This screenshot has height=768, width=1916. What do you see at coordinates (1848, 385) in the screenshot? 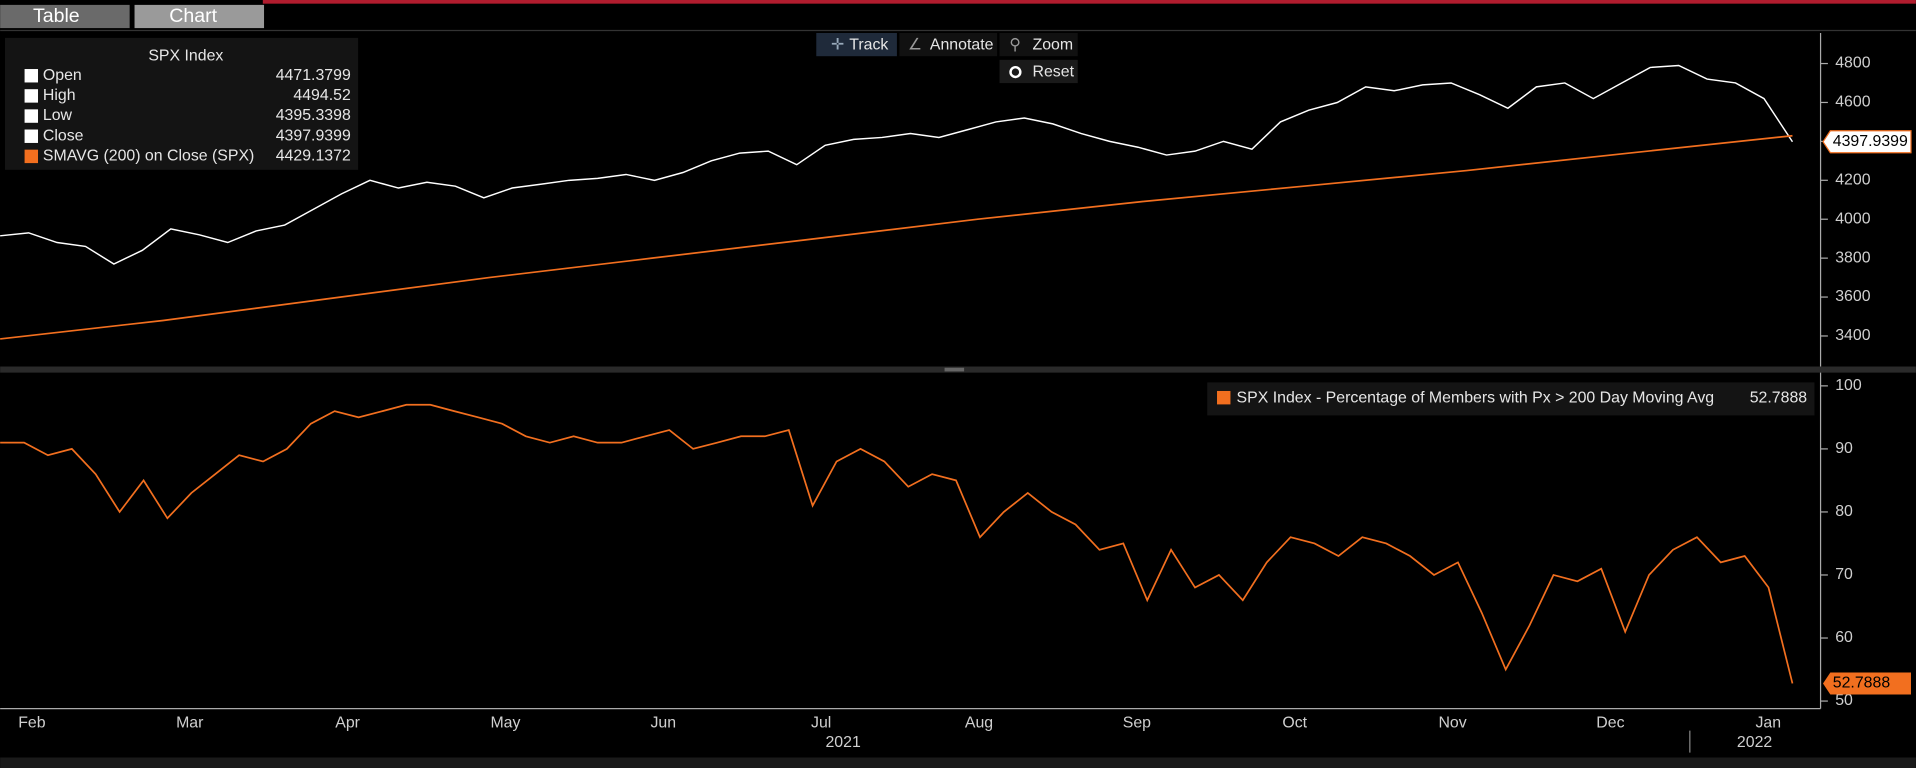
I see `y-tick-label: 100` at bounding box center [1848, 385].